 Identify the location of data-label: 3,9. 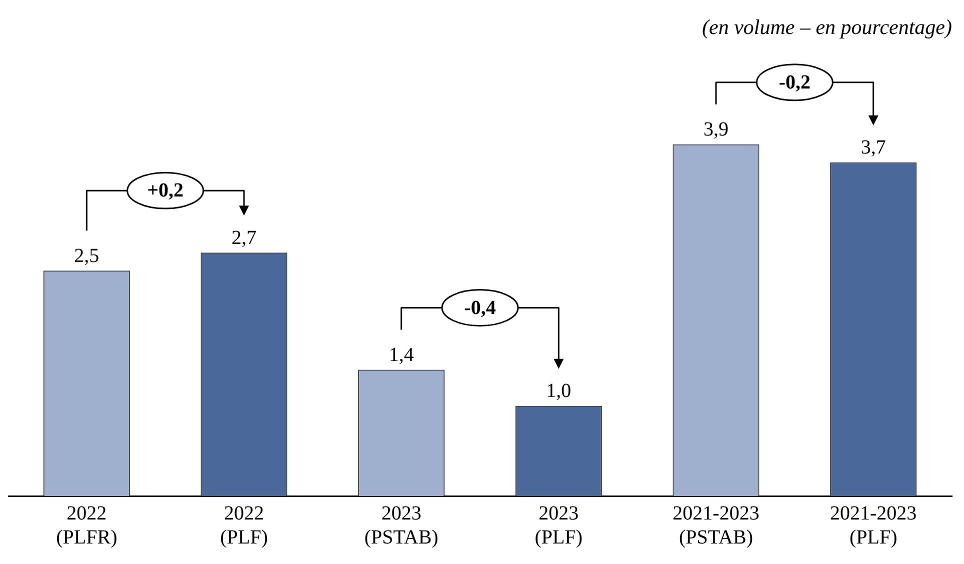
(716, 129).